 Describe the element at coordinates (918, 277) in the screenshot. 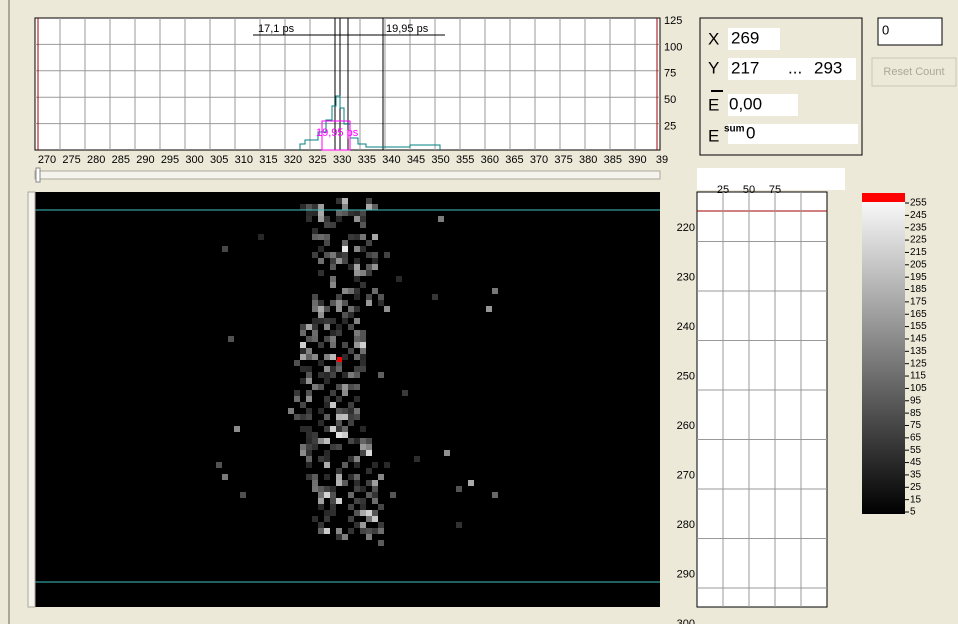

I see `colorbar-label: 195` at that location.